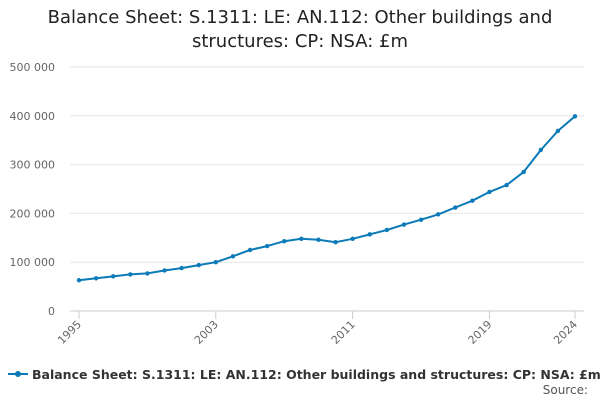 The height and width of the screenshot is (400, 600). What do you see at coordinates (69, 332) in the screenshot?
I see `x-tick-label: 1995` at bounding box center [69, 332].